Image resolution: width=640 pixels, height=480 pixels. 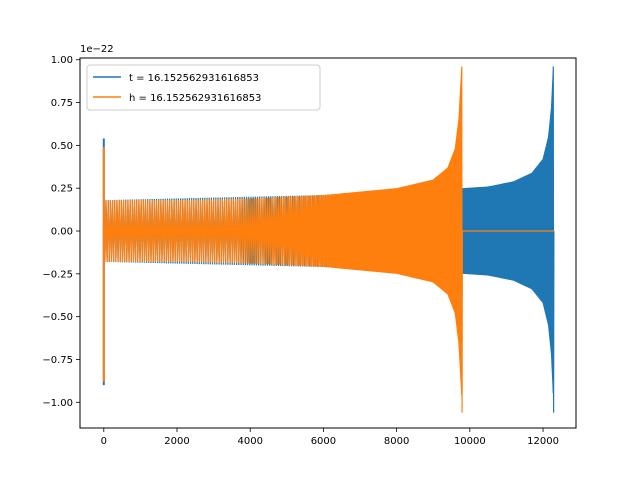 I want to click on legend-label-h: h = 16.152562931616853, so click(x=195, y=98).